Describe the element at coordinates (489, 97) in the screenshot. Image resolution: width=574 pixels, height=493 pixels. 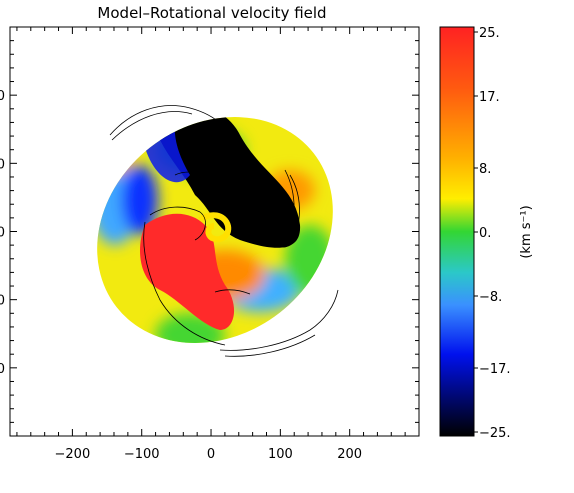
I see `colorbar-tick-label: 17.` at that location.